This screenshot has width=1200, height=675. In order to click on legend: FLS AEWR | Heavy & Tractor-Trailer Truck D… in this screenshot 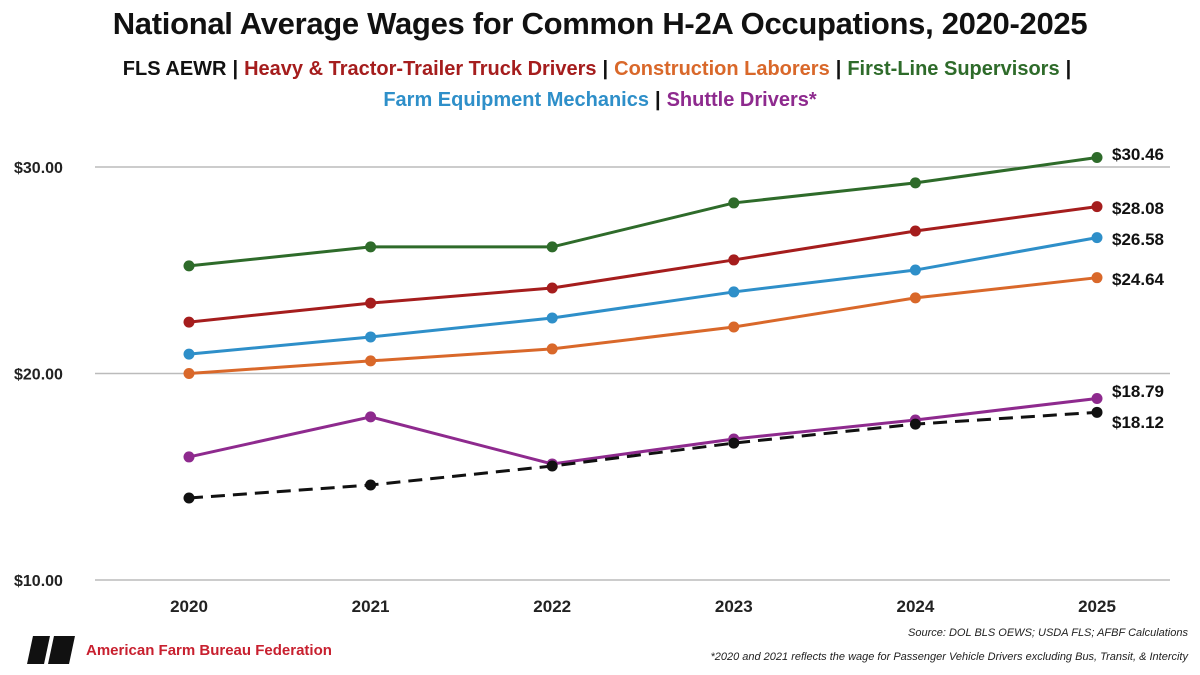, I will do `click(597, 69)`.